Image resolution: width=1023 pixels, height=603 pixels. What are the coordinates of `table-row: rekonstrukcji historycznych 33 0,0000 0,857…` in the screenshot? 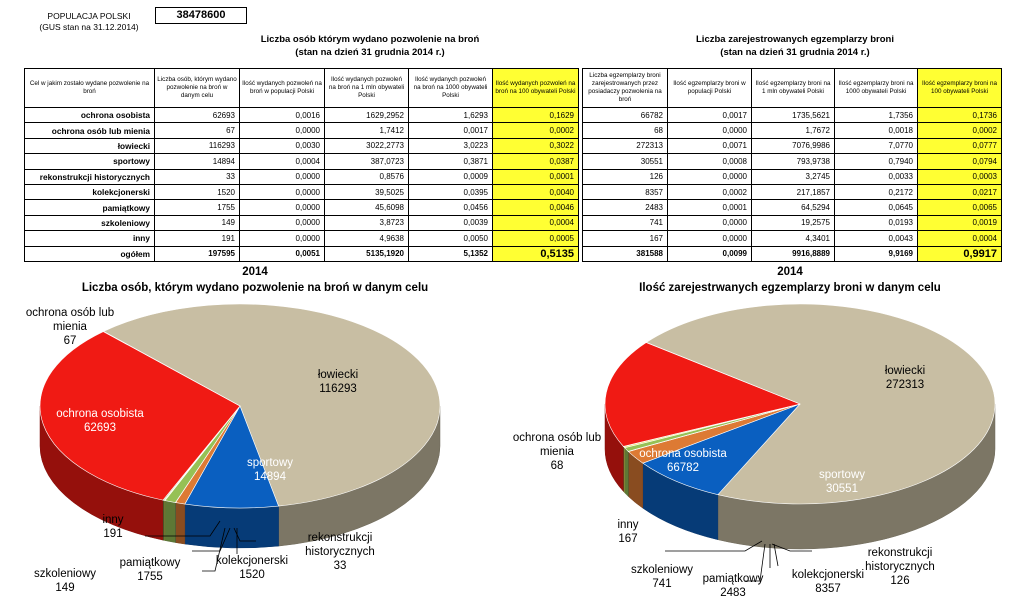 It's located at (301, 176).